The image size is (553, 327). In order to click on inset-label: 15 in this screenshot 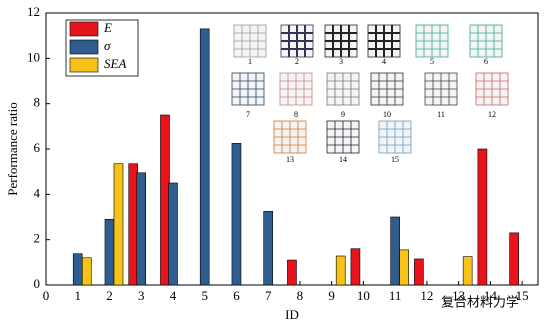, I will do `click(395, 159)`.